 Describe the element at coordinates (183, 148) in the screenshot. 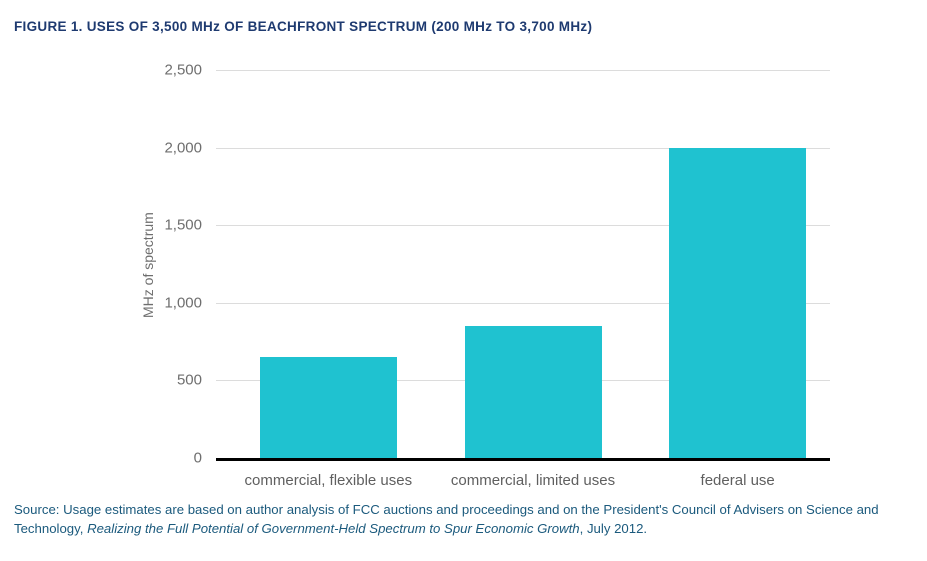

I see `y-tick-label: 2,000` at that location.